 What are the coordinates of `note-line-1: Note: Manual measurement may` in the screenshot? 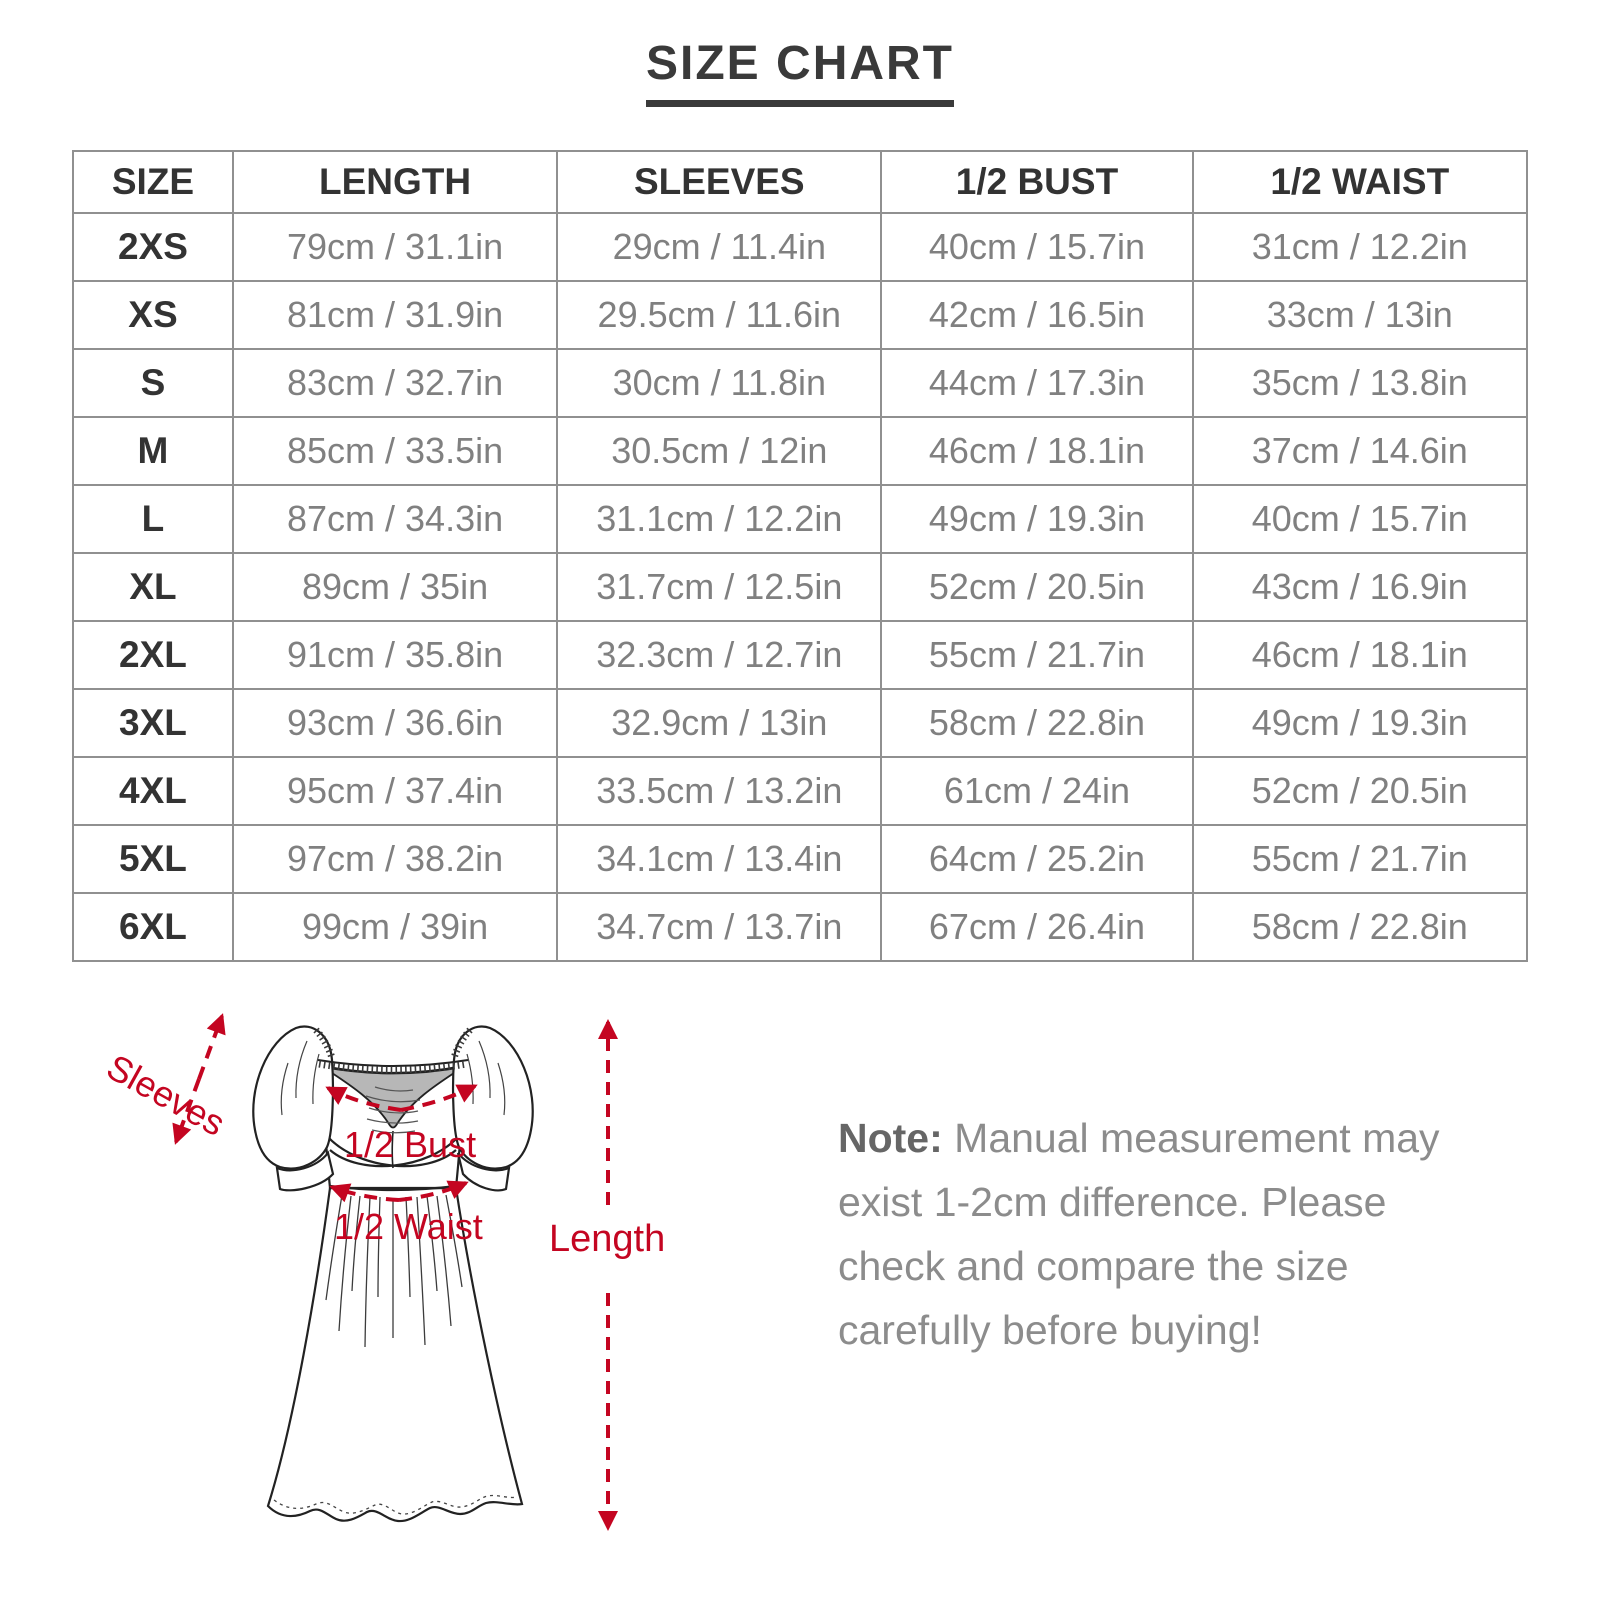 It's located at (1163, 1138).